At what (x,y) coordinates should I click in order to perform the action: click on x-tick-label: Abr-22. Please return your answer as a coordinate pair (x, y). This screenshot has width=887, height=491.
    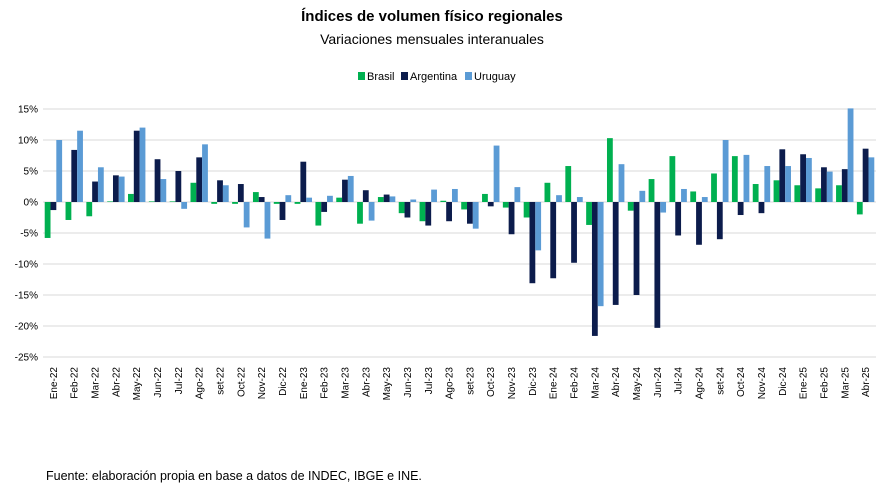
    Looking at the image, I should click on (116, 382).